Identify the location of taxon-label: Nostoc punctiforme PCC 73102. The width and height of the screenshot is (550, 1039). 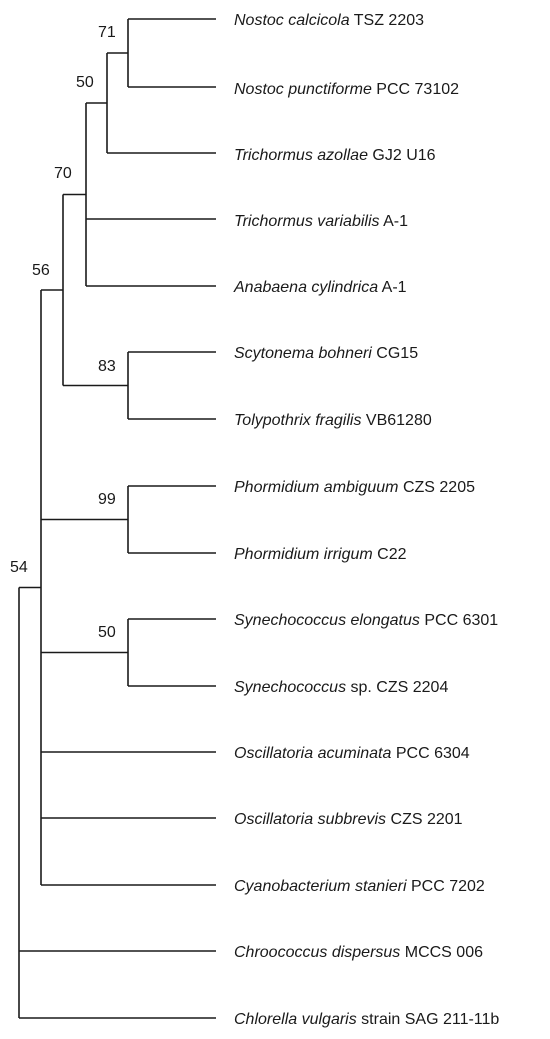
(346, 89).